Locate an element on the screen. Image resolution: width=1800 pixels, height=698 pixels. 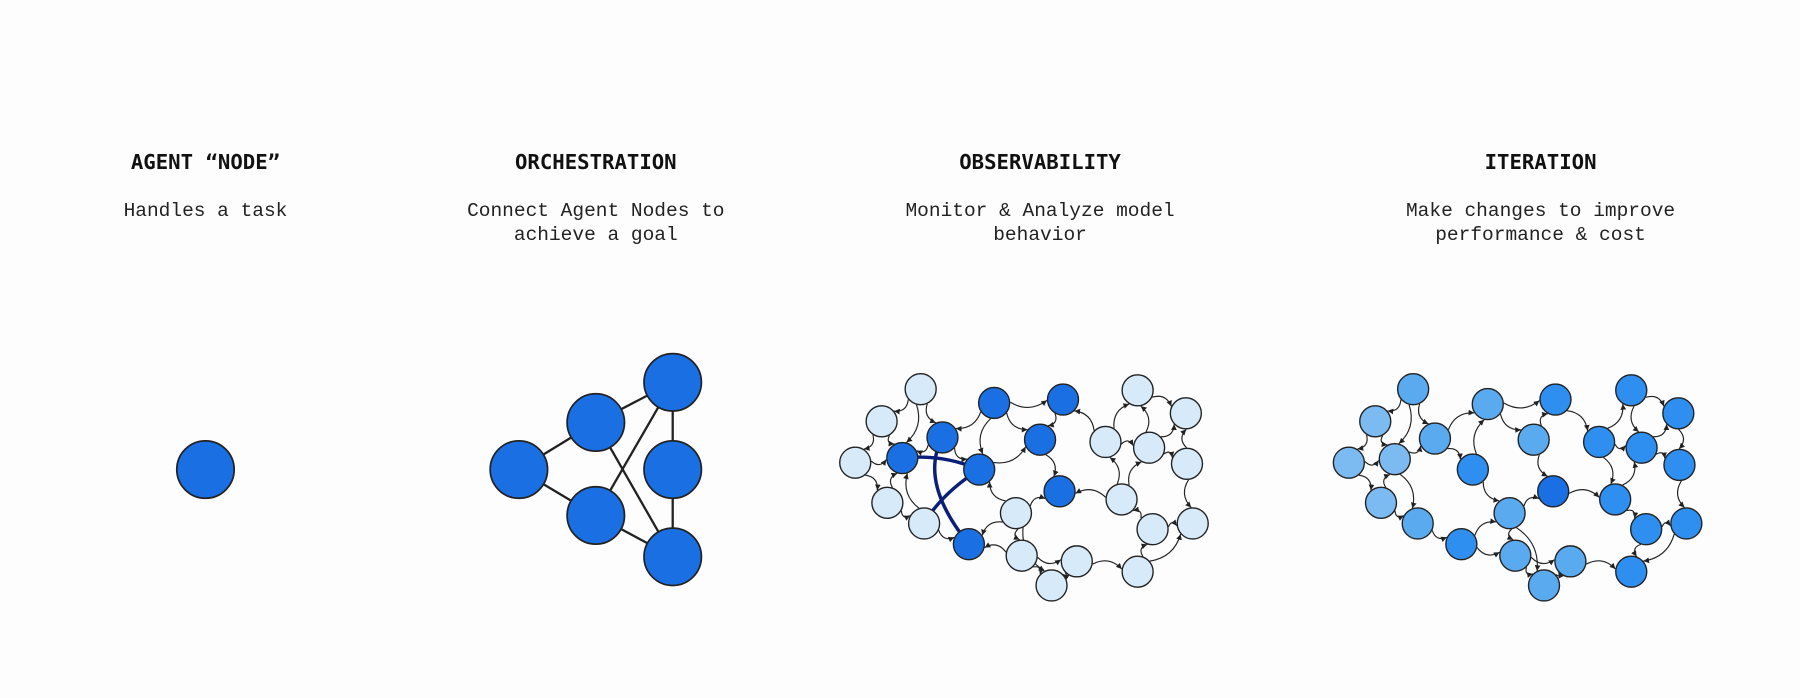
iteration-network is located at coordinates (1517, 487).